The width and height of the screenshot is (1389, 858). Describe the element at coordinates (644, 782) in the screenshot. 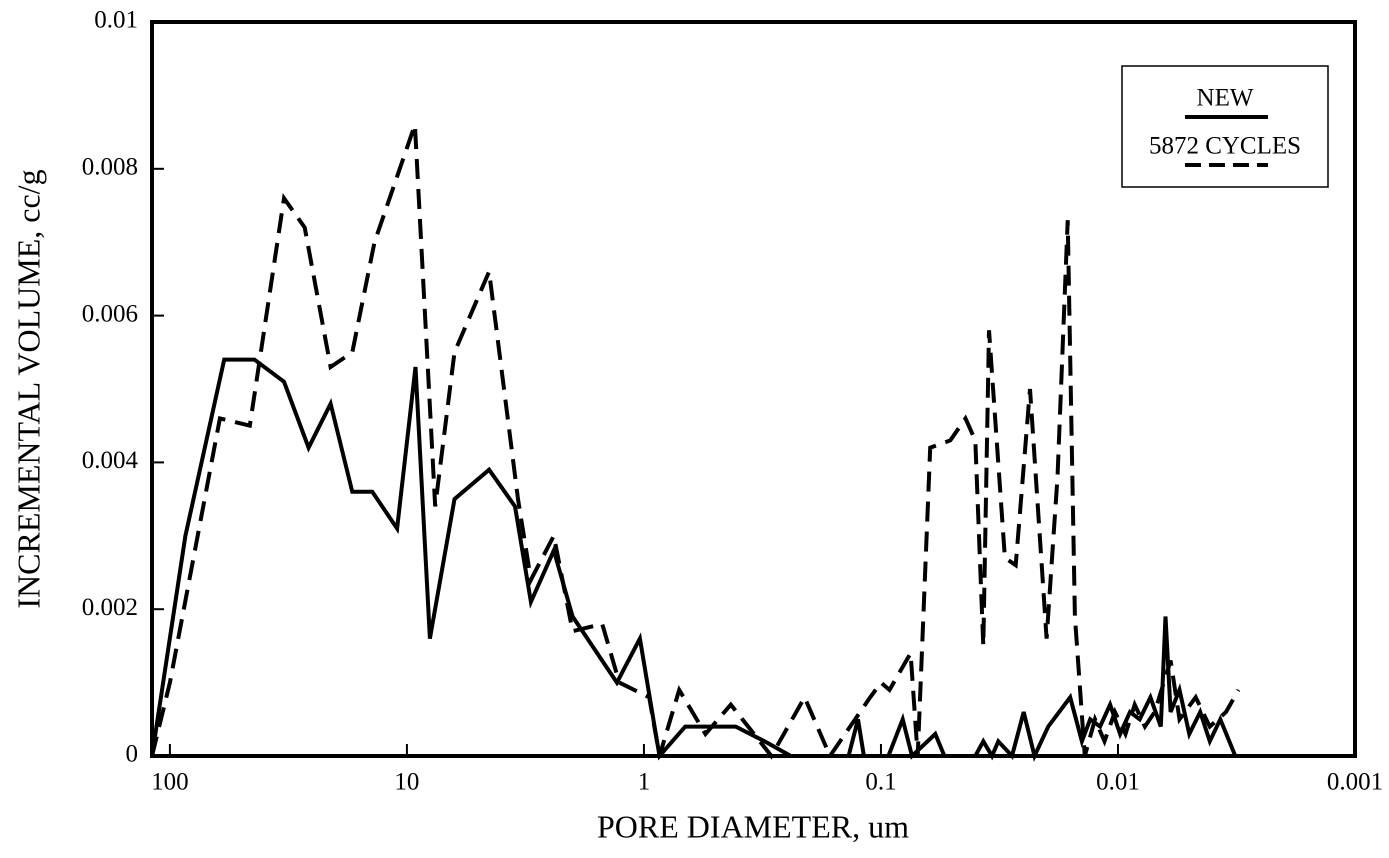

I see `x-tick-label: 1` at that location.